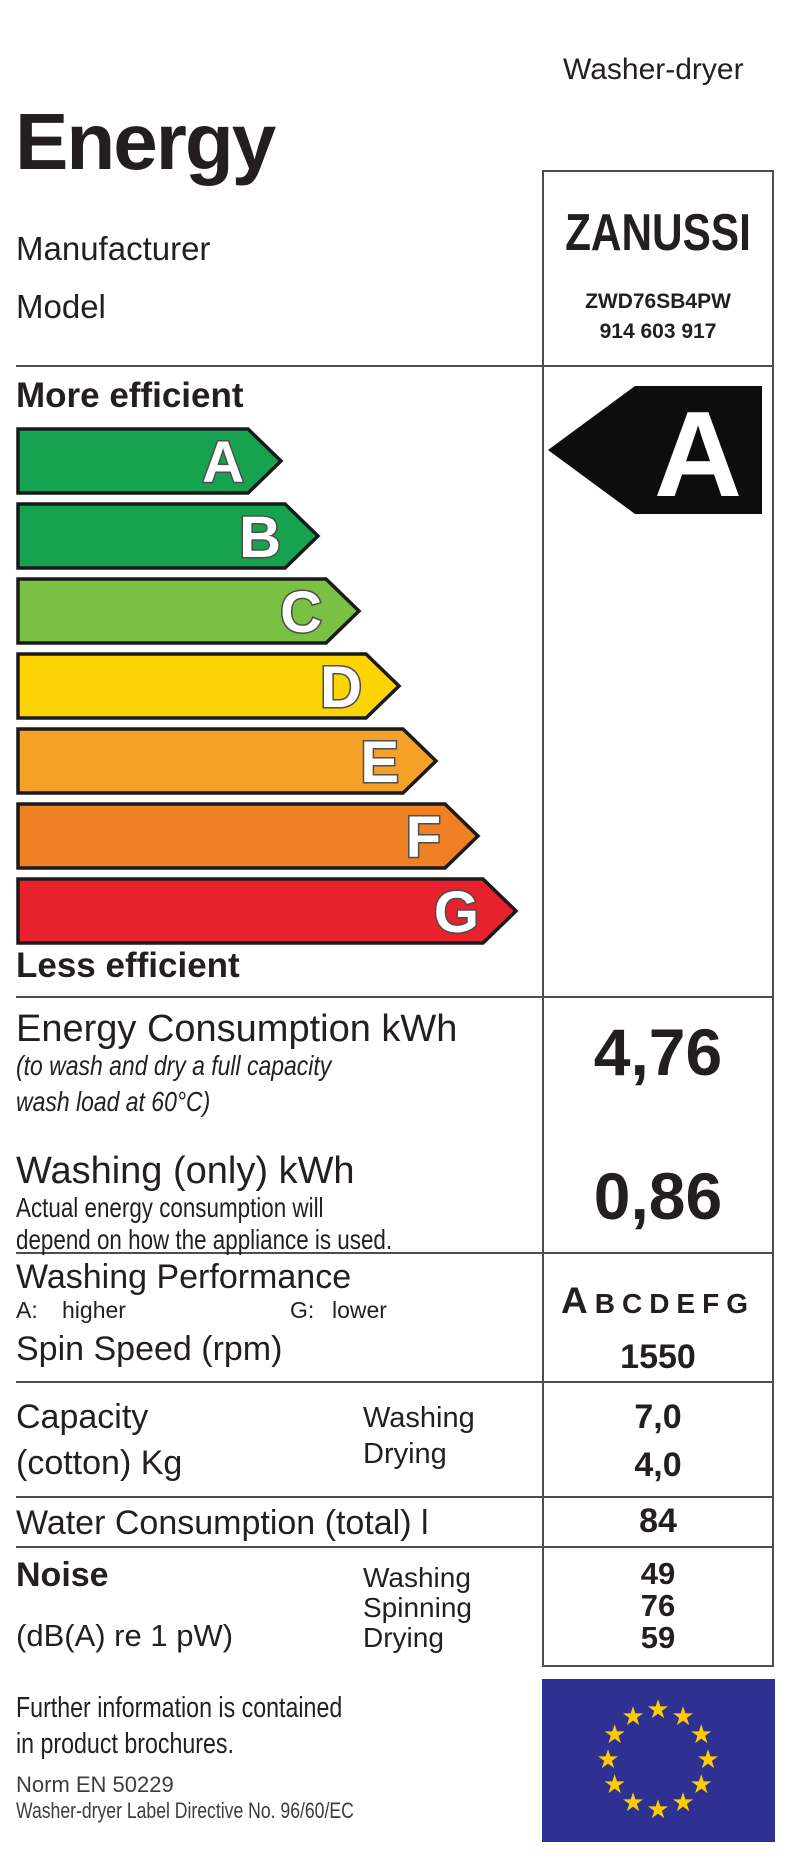 The image size is (802, 1872). Describe the element at coordinates (185, 1171) in the screenshot. I see `washing-only-title: Washing (only) kWh` at that location.